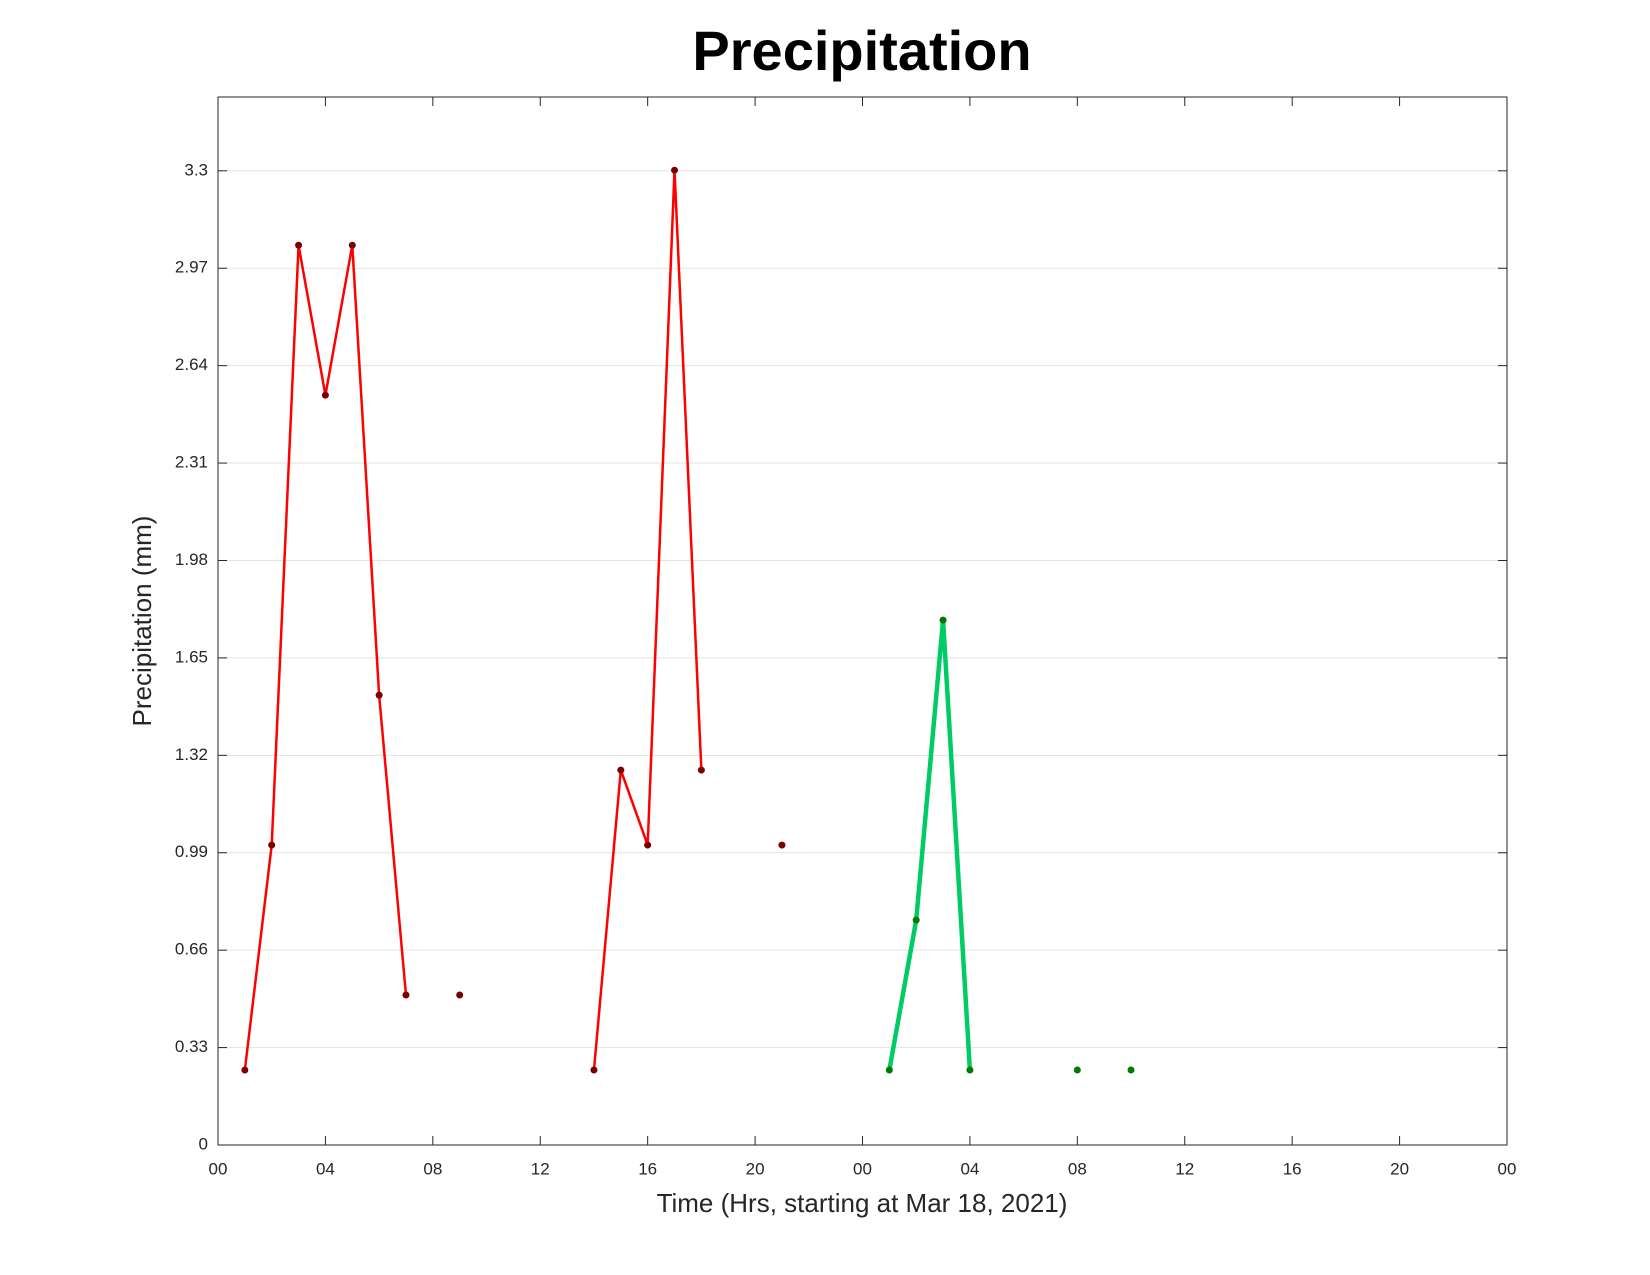  Describe the element at coordinates (861, 50) in the screenshot. I see `chart-title: Precipitation` at that location.